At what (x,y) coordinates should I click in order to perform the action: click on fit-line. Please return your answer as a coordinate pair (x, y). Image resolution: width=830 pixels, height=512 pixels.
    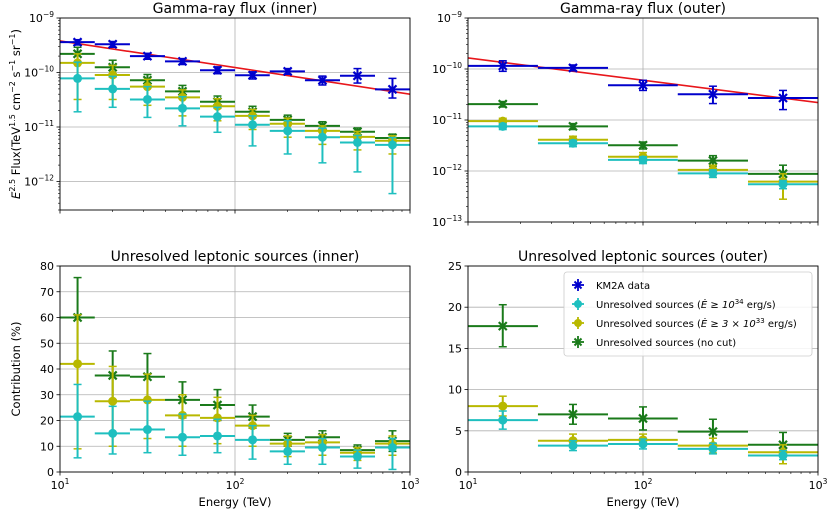
    Looking at the image, I should click on (235, 67).